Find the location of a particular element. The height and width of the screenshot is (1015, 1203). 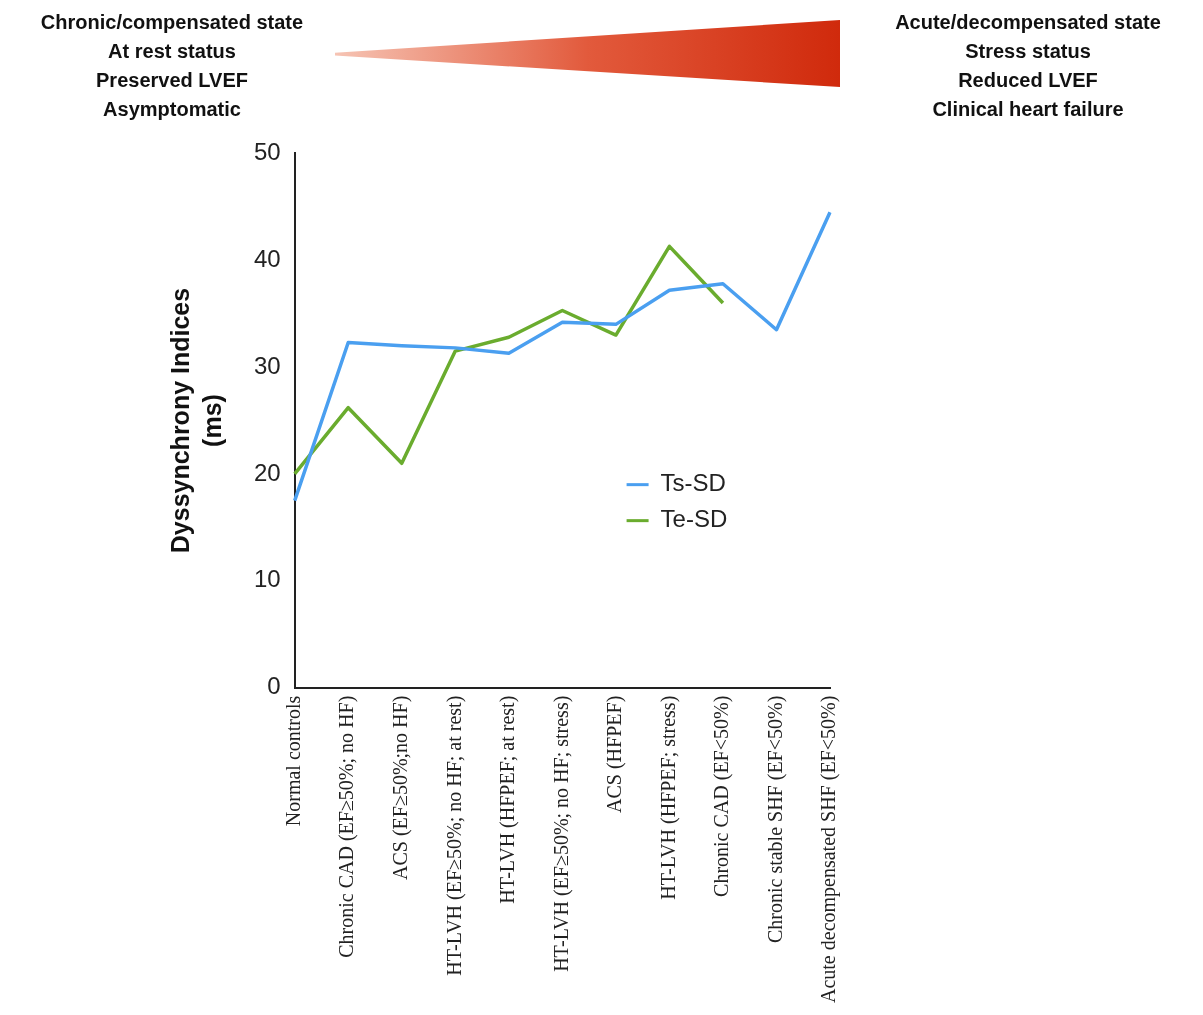

y-tick-label: 0 is located at coordinates (274, 686).